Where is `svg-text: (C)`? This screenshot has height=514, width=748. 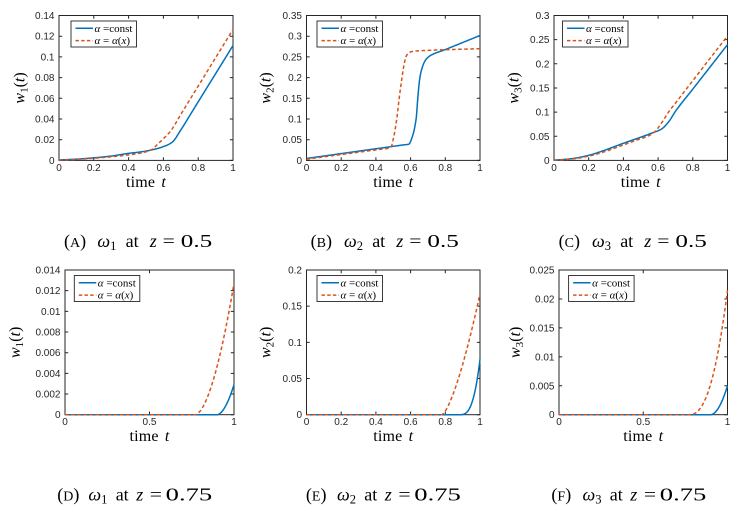
svg-text: (C) is located at coordinates (569, 241).